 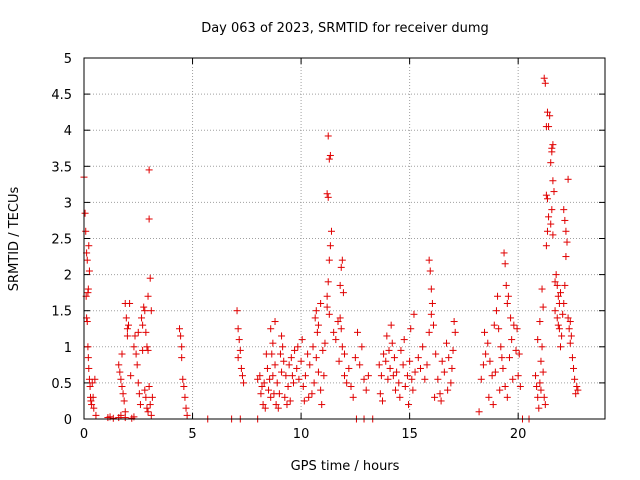 I want to click on x-tick-label: 0, so click(x=84, y=434).